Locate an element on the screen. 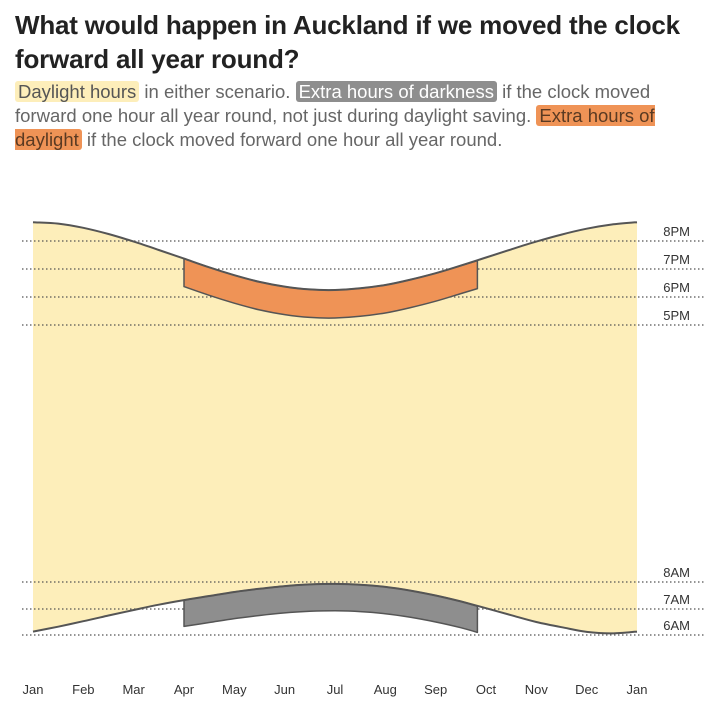  hour-label-7am: 7AM is located at coordinates (676, 599).